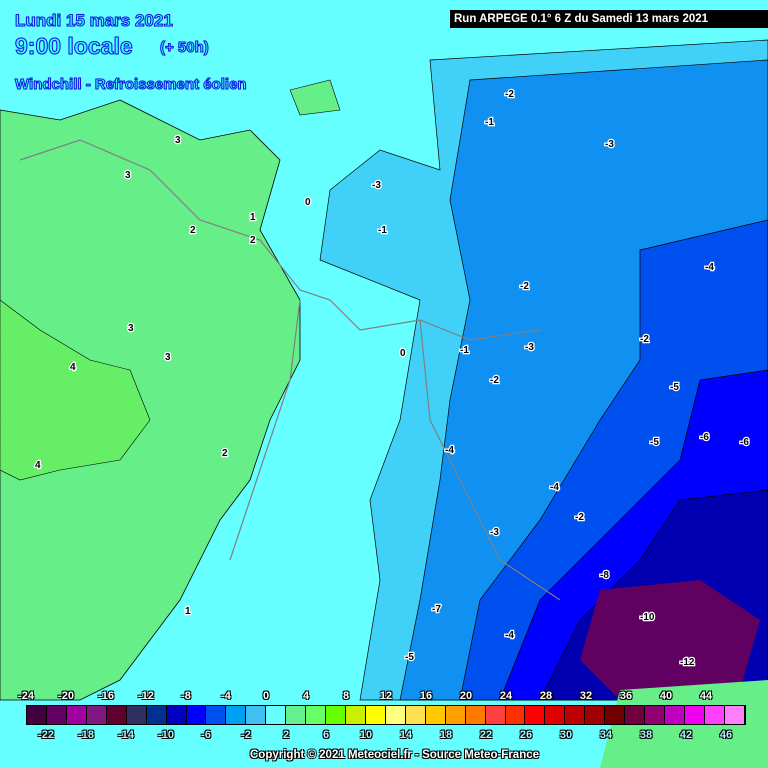 This screenshot has width=768, height=768. What do you see at coordinates (131, 85) in the screenshot?
I see `variable-name: Windchill - Refroissement éolien` at bounding box center [131, 85].